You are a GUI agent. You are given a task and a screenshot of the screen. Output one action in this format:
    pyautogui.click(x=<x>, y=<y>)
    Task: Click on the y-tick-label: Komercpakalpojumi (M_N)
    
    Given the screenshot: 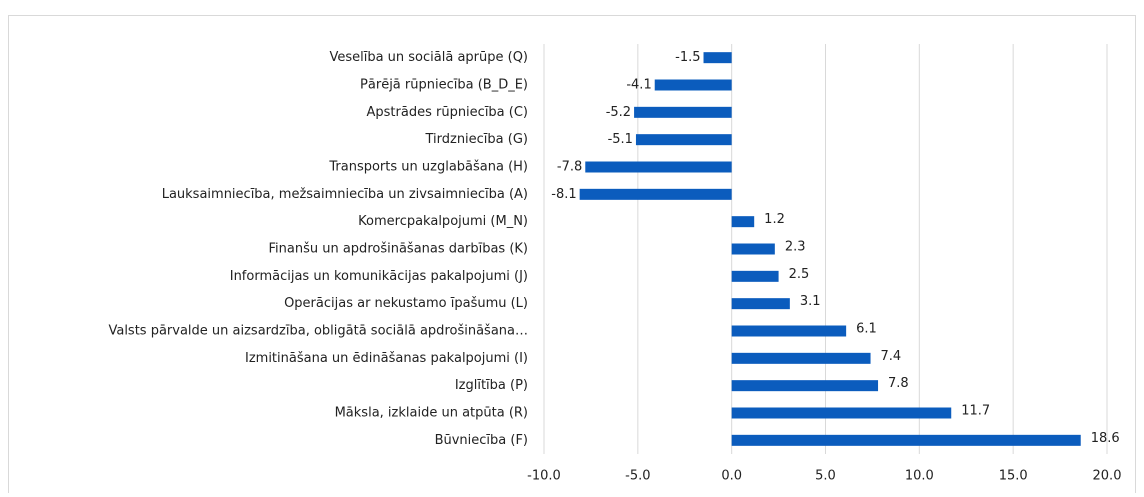 What is the action you would take?
    pyautogui.click(x=443, y=221)
    